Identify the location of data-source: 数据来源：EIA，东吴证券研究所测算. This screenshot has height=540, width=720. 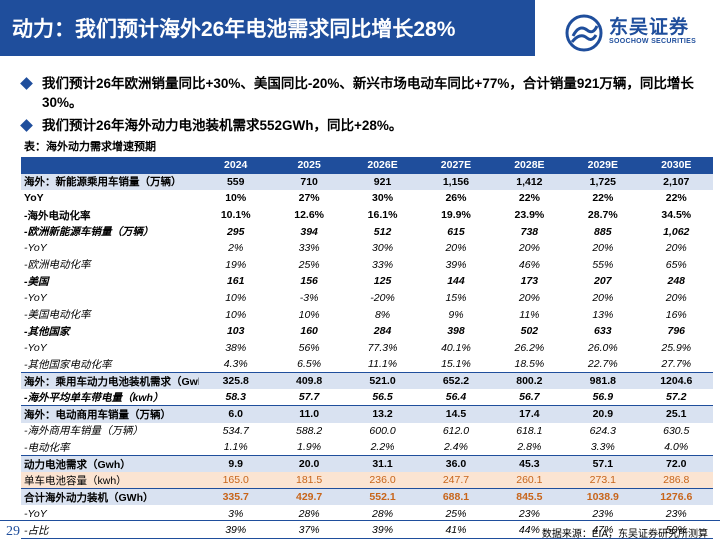
(624, 534).